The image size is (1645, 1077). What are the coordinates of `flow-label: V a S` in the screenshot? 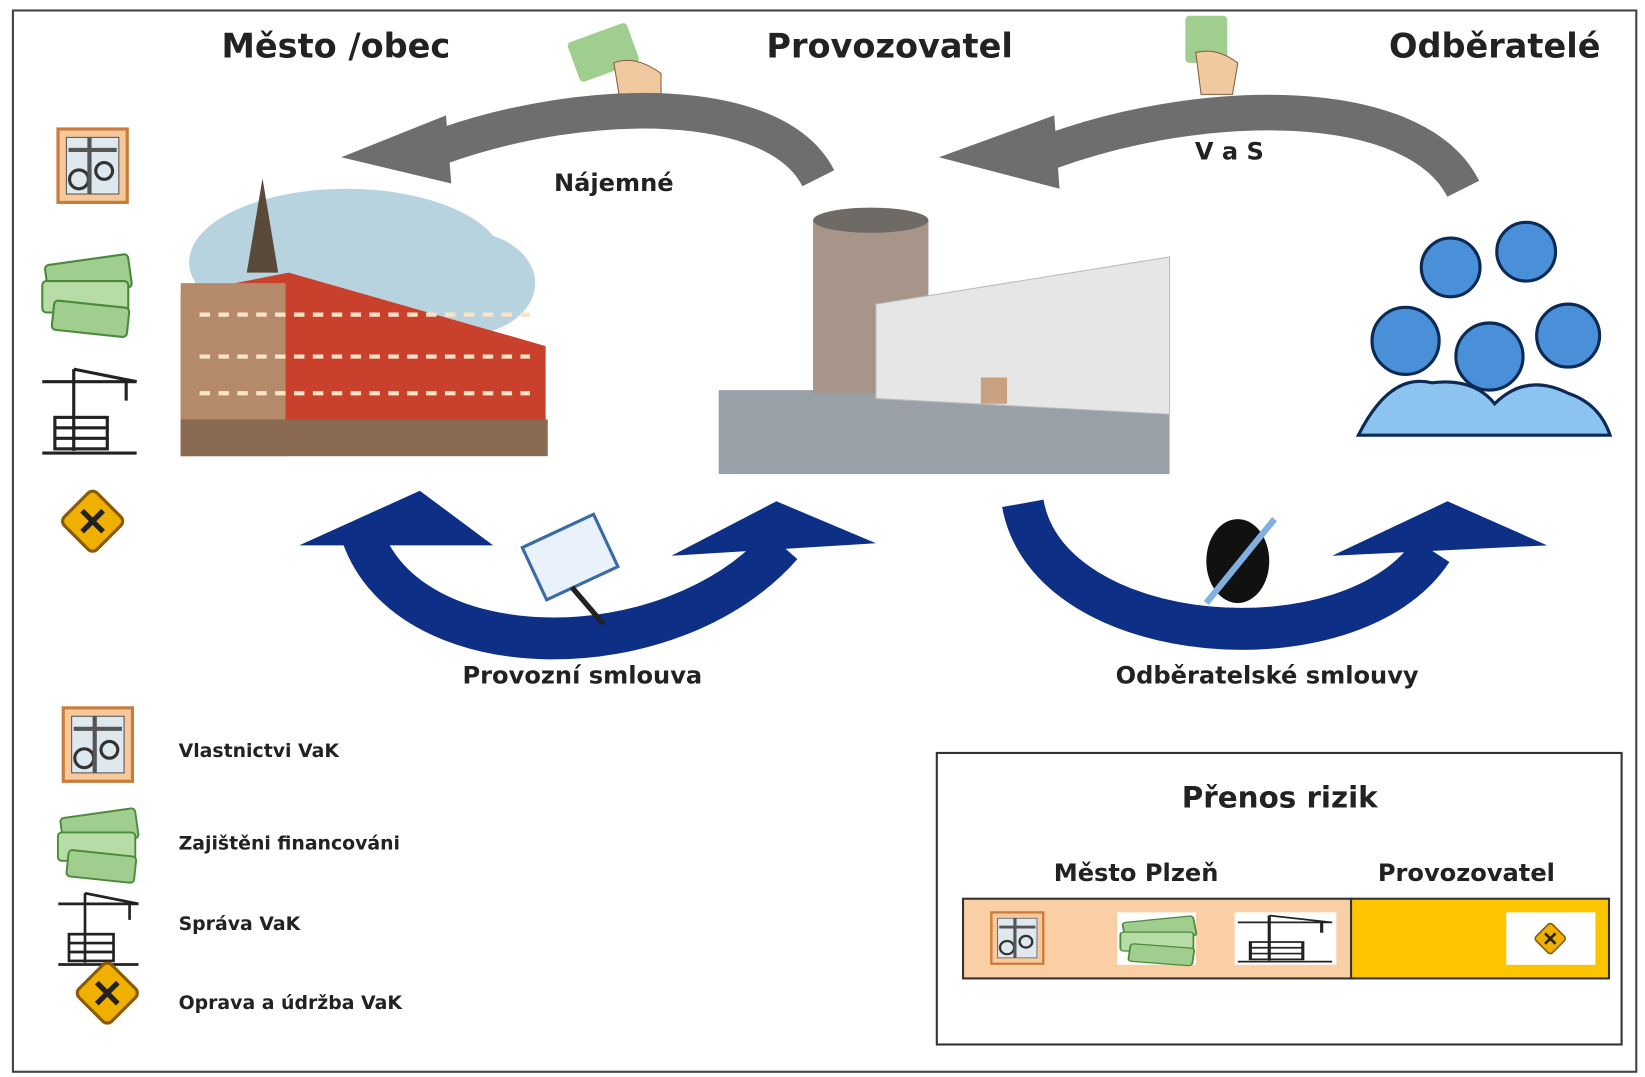 It's located at (1229, 151).